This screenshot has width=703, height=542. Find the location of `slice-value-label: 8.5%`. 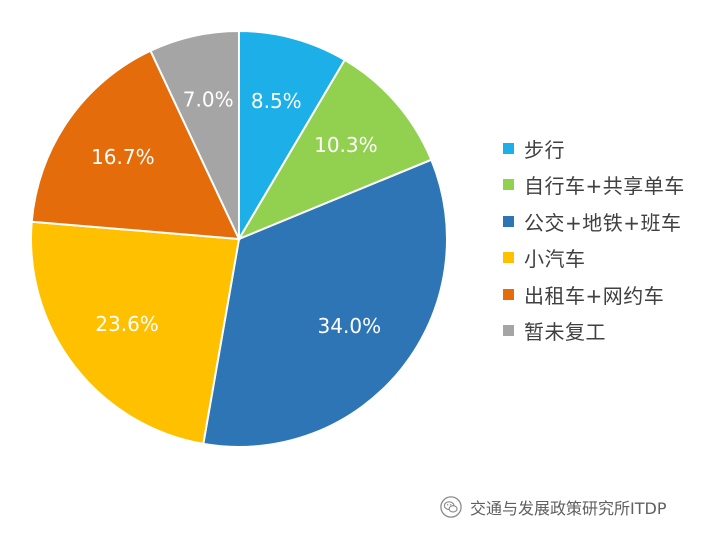

slice-value-label: 8.5% is located at coordinates (276, 101).